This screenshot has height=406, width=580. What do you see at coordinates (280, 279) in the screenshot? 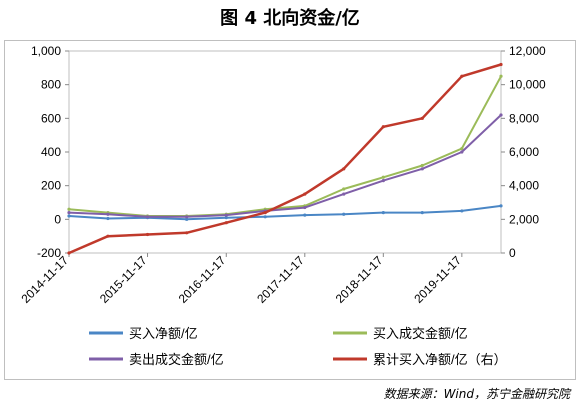
I see `x-axis-tick-label: 2017-11-17` at bounding box center [280, 279].